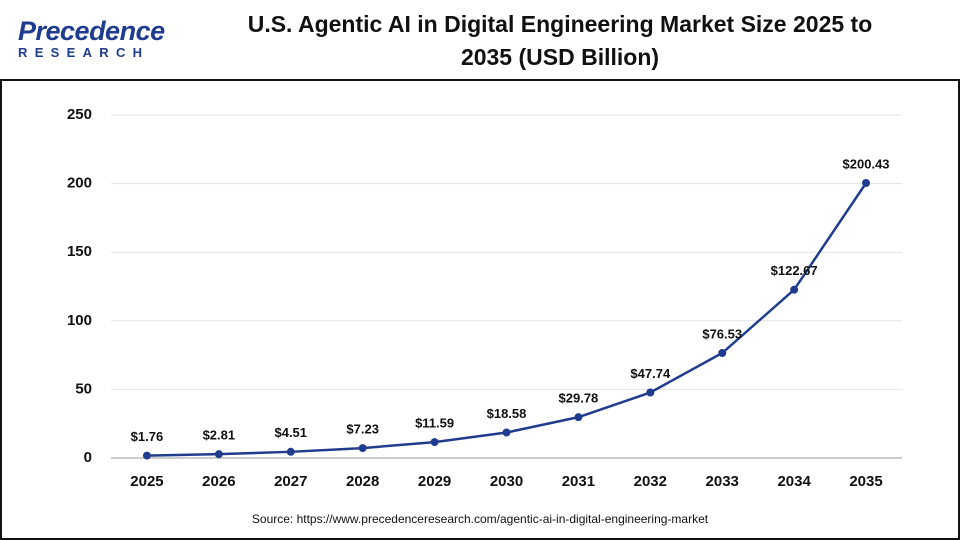 The image size is (960, 540). Describe the element at coordinates (722, 481) in the screenshot. I see `x-tick-label: 2033` at that location.